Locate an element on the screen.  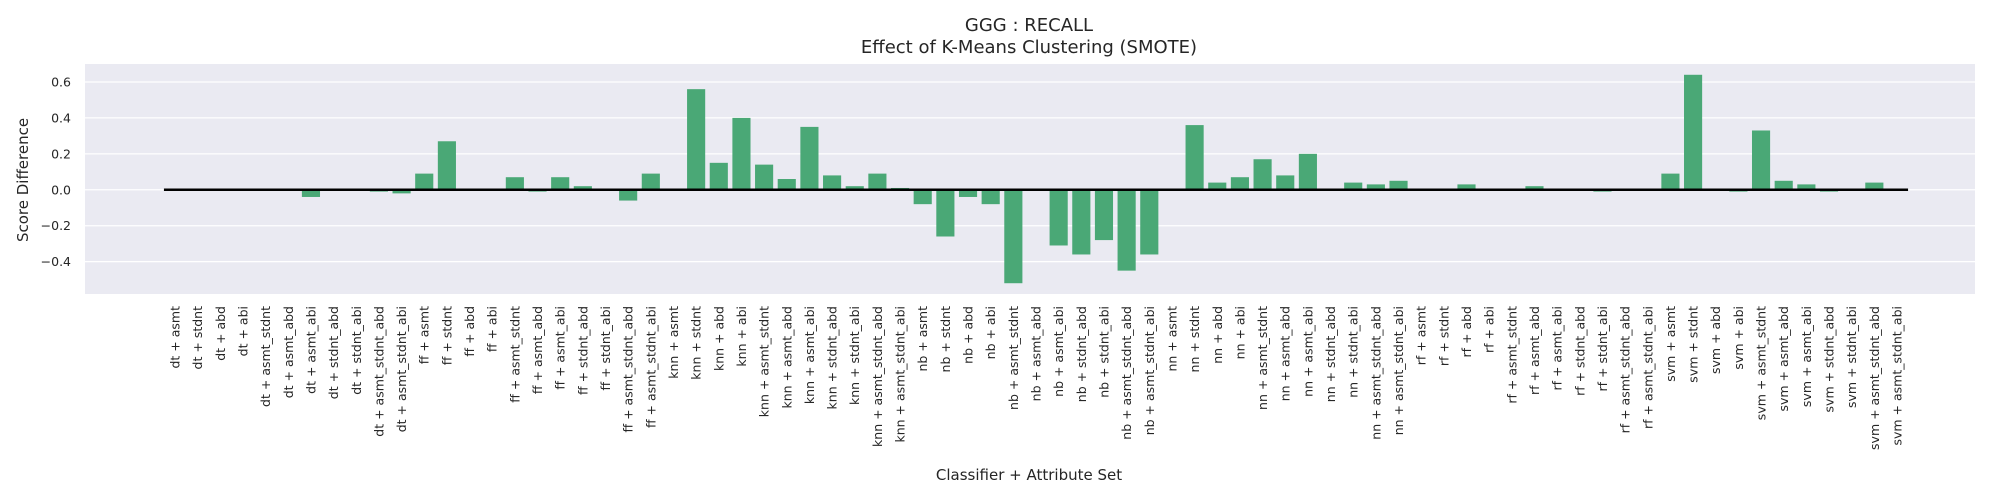
x-tick-label: nb + stdnt_abd is located at coordinates (1081, 354).